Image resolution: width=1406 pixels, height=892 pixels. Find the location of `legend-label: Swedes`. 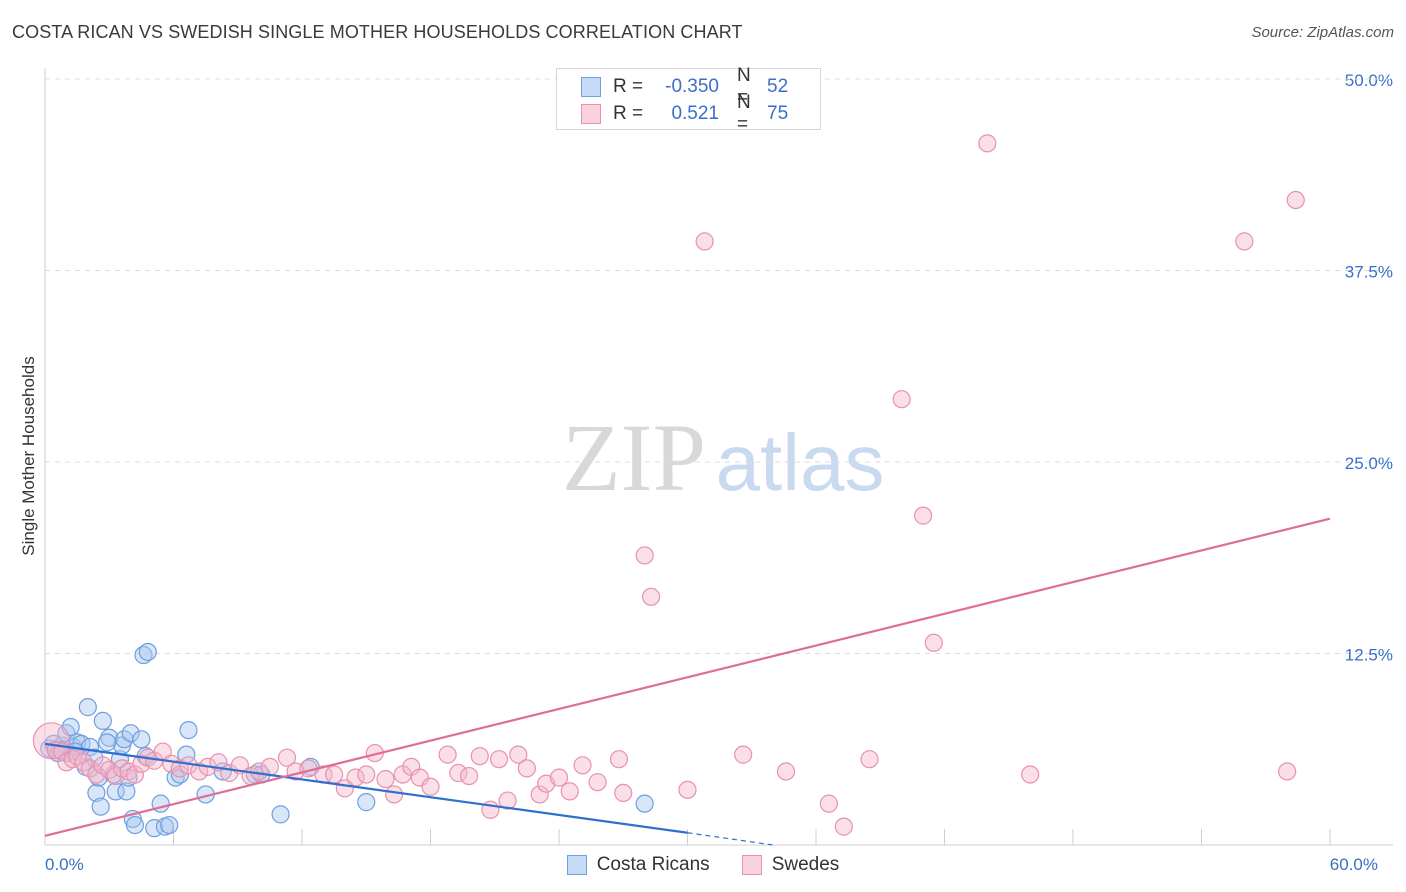

legend-label: Swedes is located at coordinates (805, 864).